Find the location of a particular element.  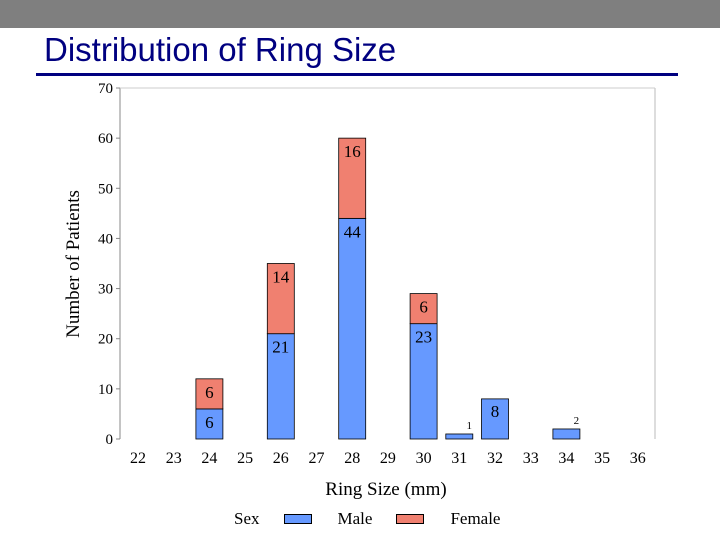

legend-item-female: Female is located at coordinates (448, 519).